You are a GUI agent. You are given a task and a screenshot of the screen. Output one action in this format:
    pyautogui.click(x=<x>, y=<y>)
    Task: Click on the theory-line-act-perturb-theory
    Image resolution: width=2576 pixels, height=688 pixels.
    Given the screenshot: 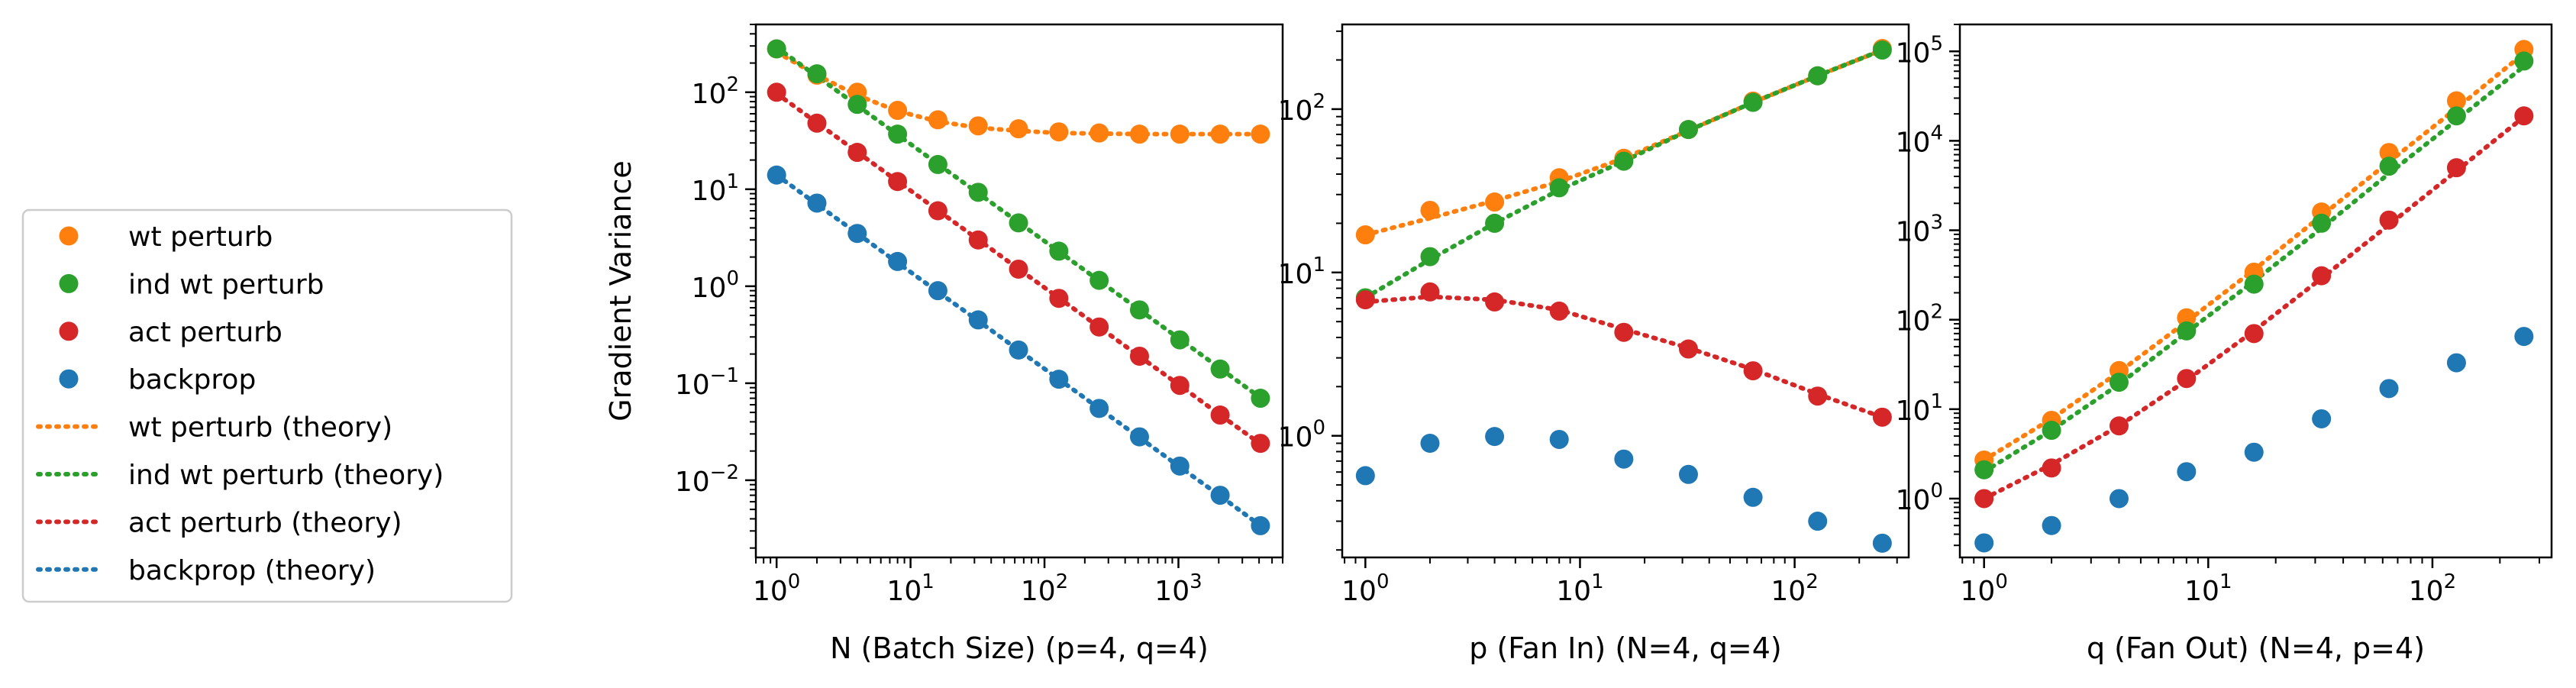 What is the action you would take?
    pyautogui.click(x=1624, y=357)
    